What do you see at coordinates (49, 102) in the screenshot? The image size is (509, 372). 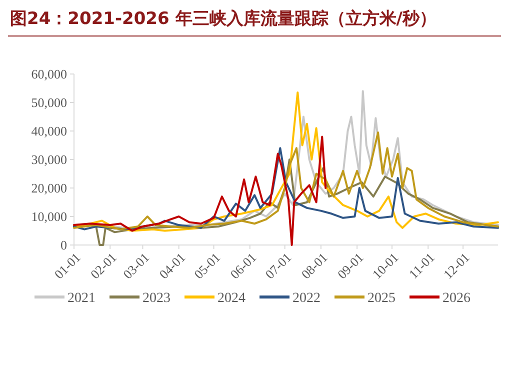 I see `y-tick-label: 50,000` at bounding box center [49, 102].